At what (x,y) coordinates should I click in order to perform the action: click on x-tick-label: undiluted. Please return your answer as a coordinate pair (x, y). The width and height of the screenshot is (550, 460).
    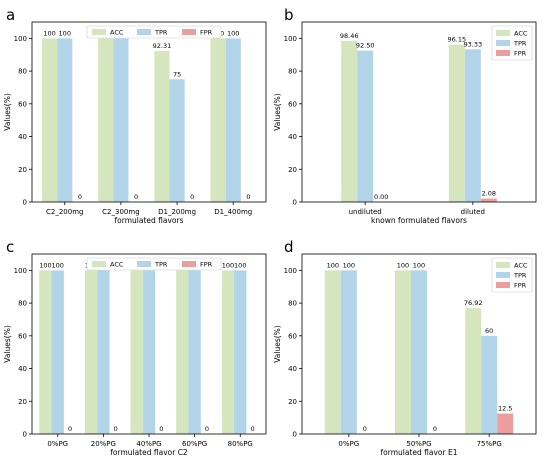
    Looking at the image, I should click on (365, 212).